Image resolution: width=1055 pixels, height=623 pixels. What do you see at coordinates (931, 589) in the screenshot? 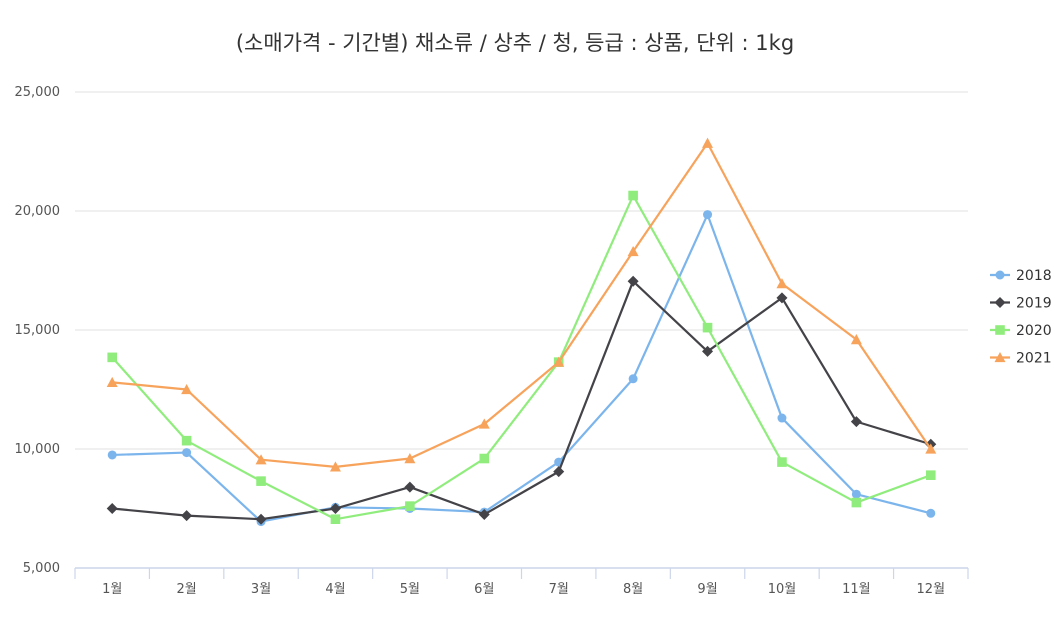
I see `x-tick-label: 12월` at bounding box center [931, 589].